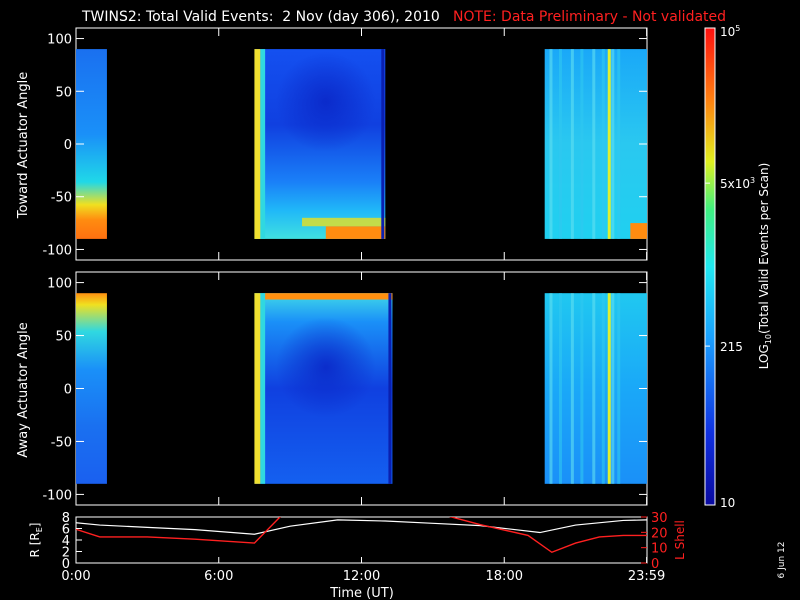  Describe the element at coordinates (36, 540) in the screenshot. I see `orbit-left-ylabel: R [RE]` at that location.